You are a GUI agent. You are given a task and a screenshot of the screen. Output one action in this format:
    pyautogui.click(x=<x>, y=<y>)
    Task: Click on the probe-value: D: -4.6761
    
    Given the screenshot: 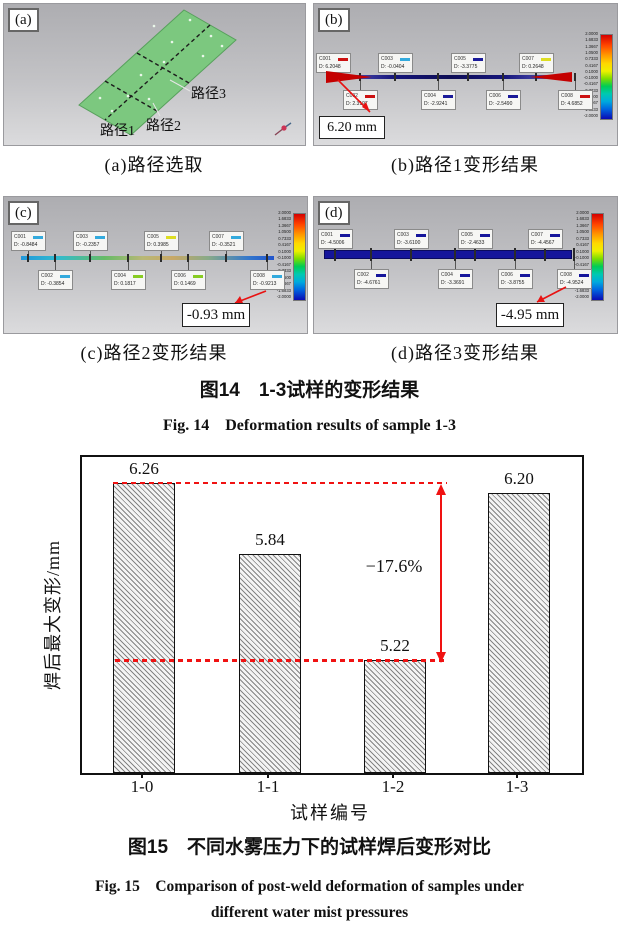 What is the action you would take?
    pyautogui.click(x=369, y=283)
    